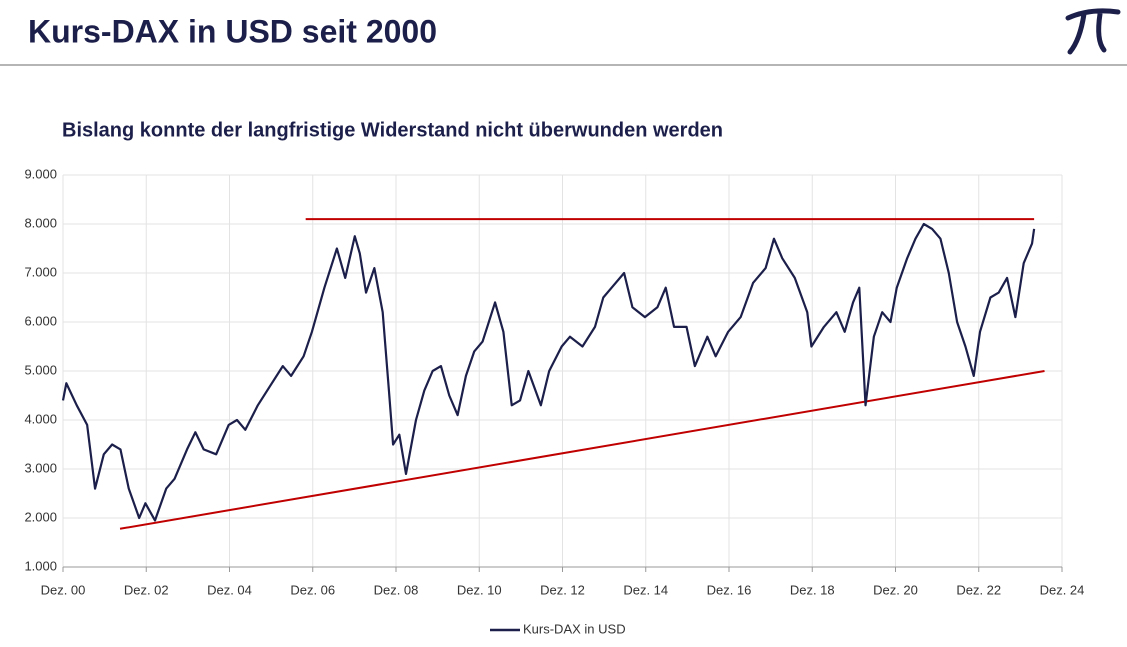 The width and height of the screenshot is (1127, 647). What do you see at coordinates (645, 589) in the screenshot?
I see `x-tick-label: Dez. 14` at bounding box center [645, 589].